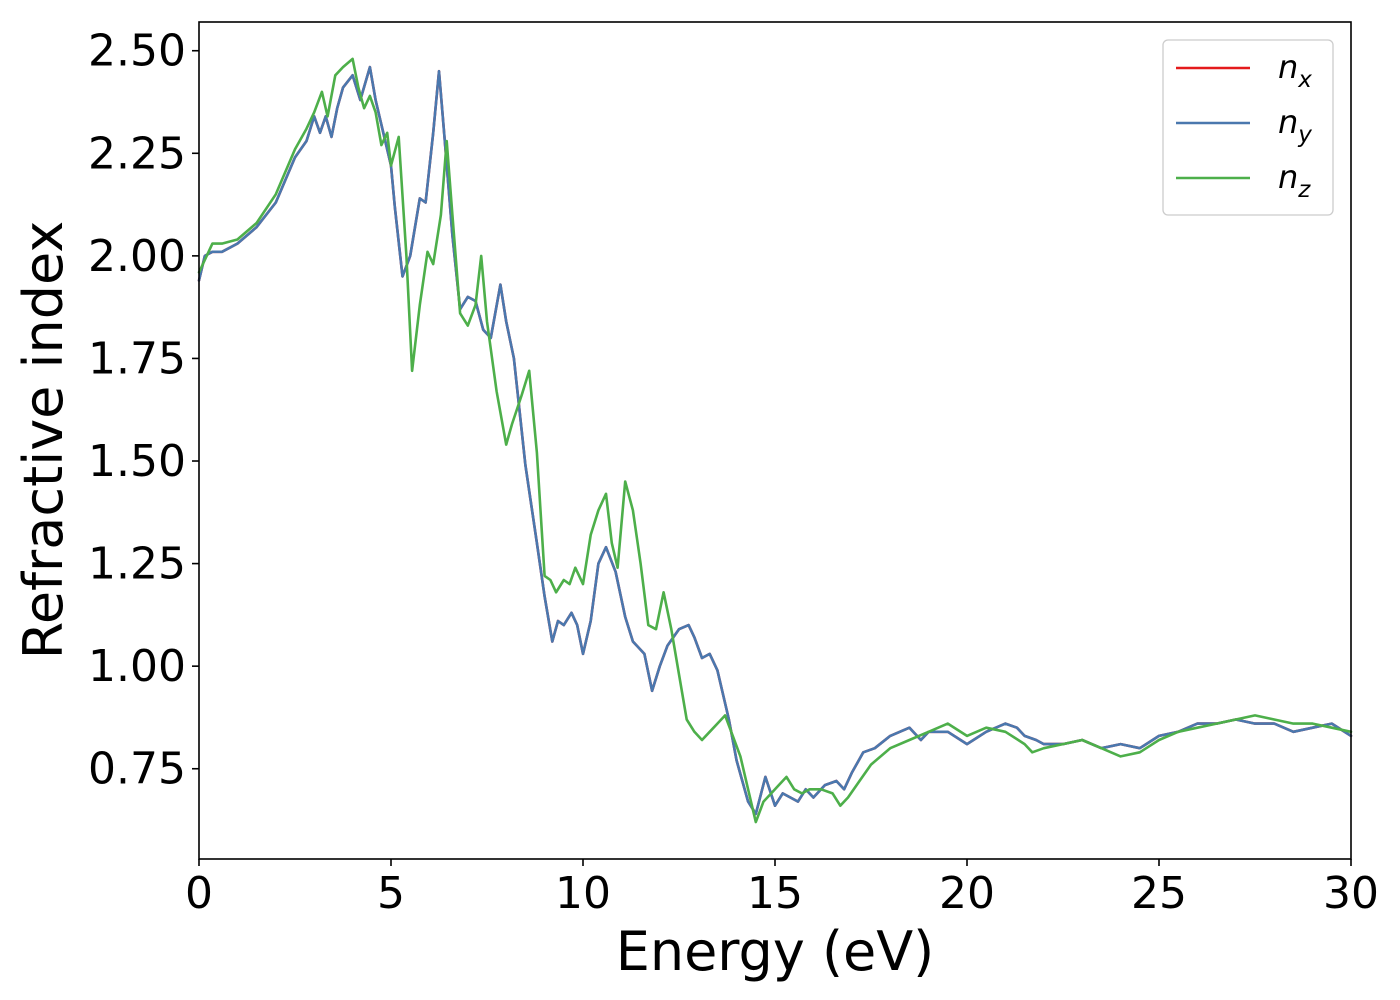 The height and width of the screenshot is (1000, 1400). I want to click on y-tick-label: 2.25, so click(137, 153).